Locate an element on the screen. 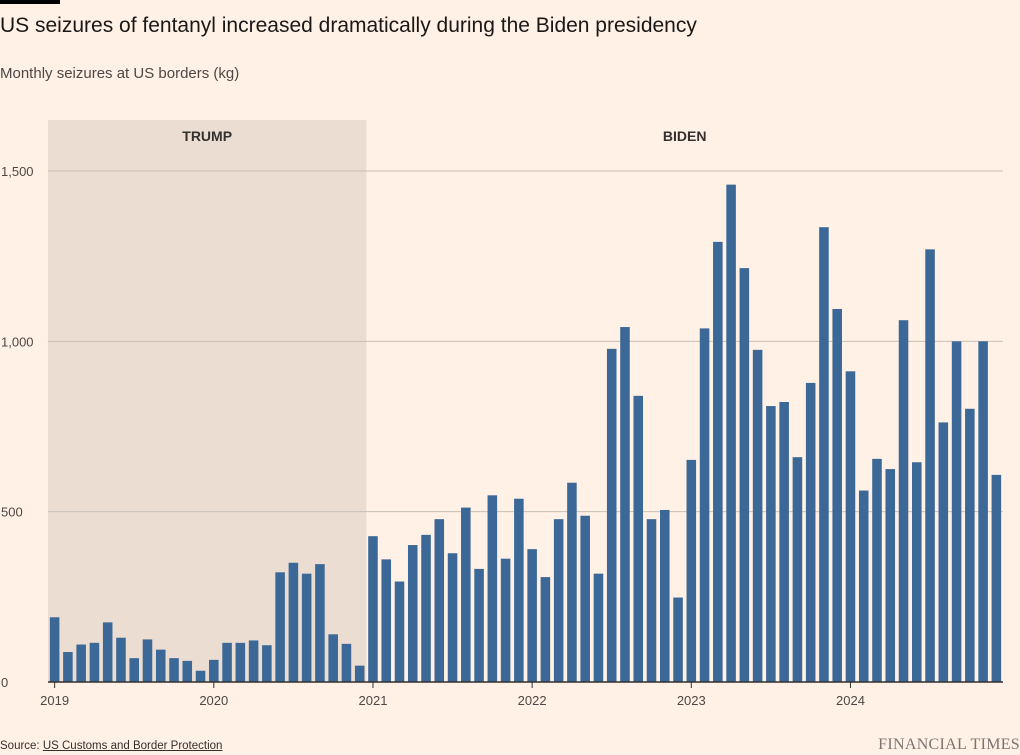 The image size is (1020, 755). x-tick-label: 2022 is located at coordinates (532, 700).